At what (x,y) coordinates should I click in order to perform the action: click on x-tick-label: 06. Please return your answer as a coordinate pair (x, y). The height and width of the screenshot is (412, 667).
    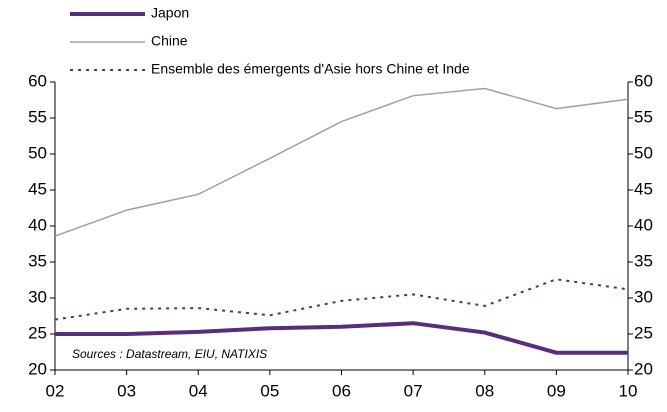
    Looking at the image, I should click on (341, 390).